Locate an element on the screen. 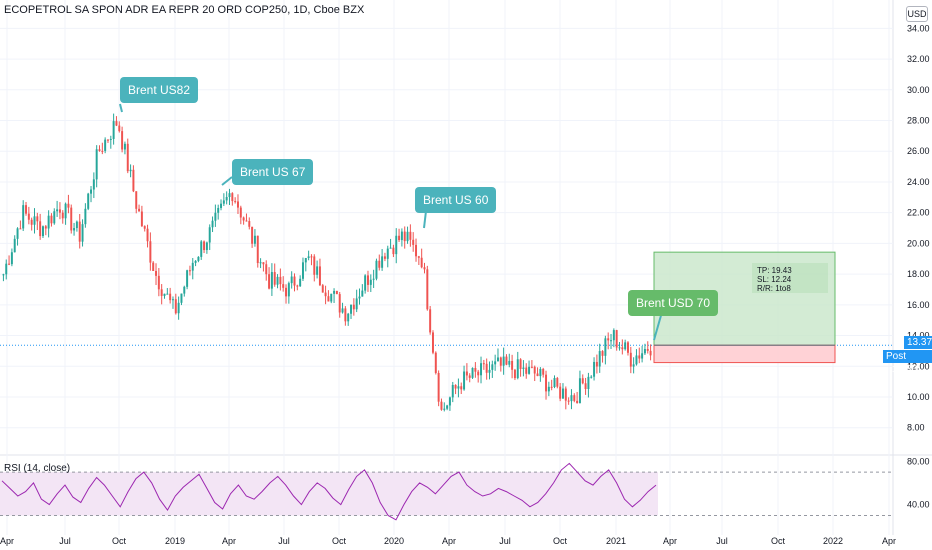 The width and height of the screenshot is (932, 550). annotation-brent-82: Brent US82 is located at coordinates (159, 90).